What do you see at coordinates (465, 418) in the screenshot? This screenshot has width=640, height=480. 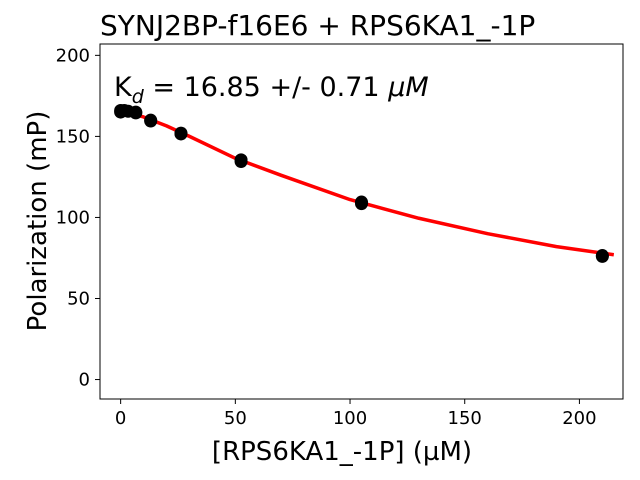 I see `x-tick-label: 150` at bounding box center [465, 418].